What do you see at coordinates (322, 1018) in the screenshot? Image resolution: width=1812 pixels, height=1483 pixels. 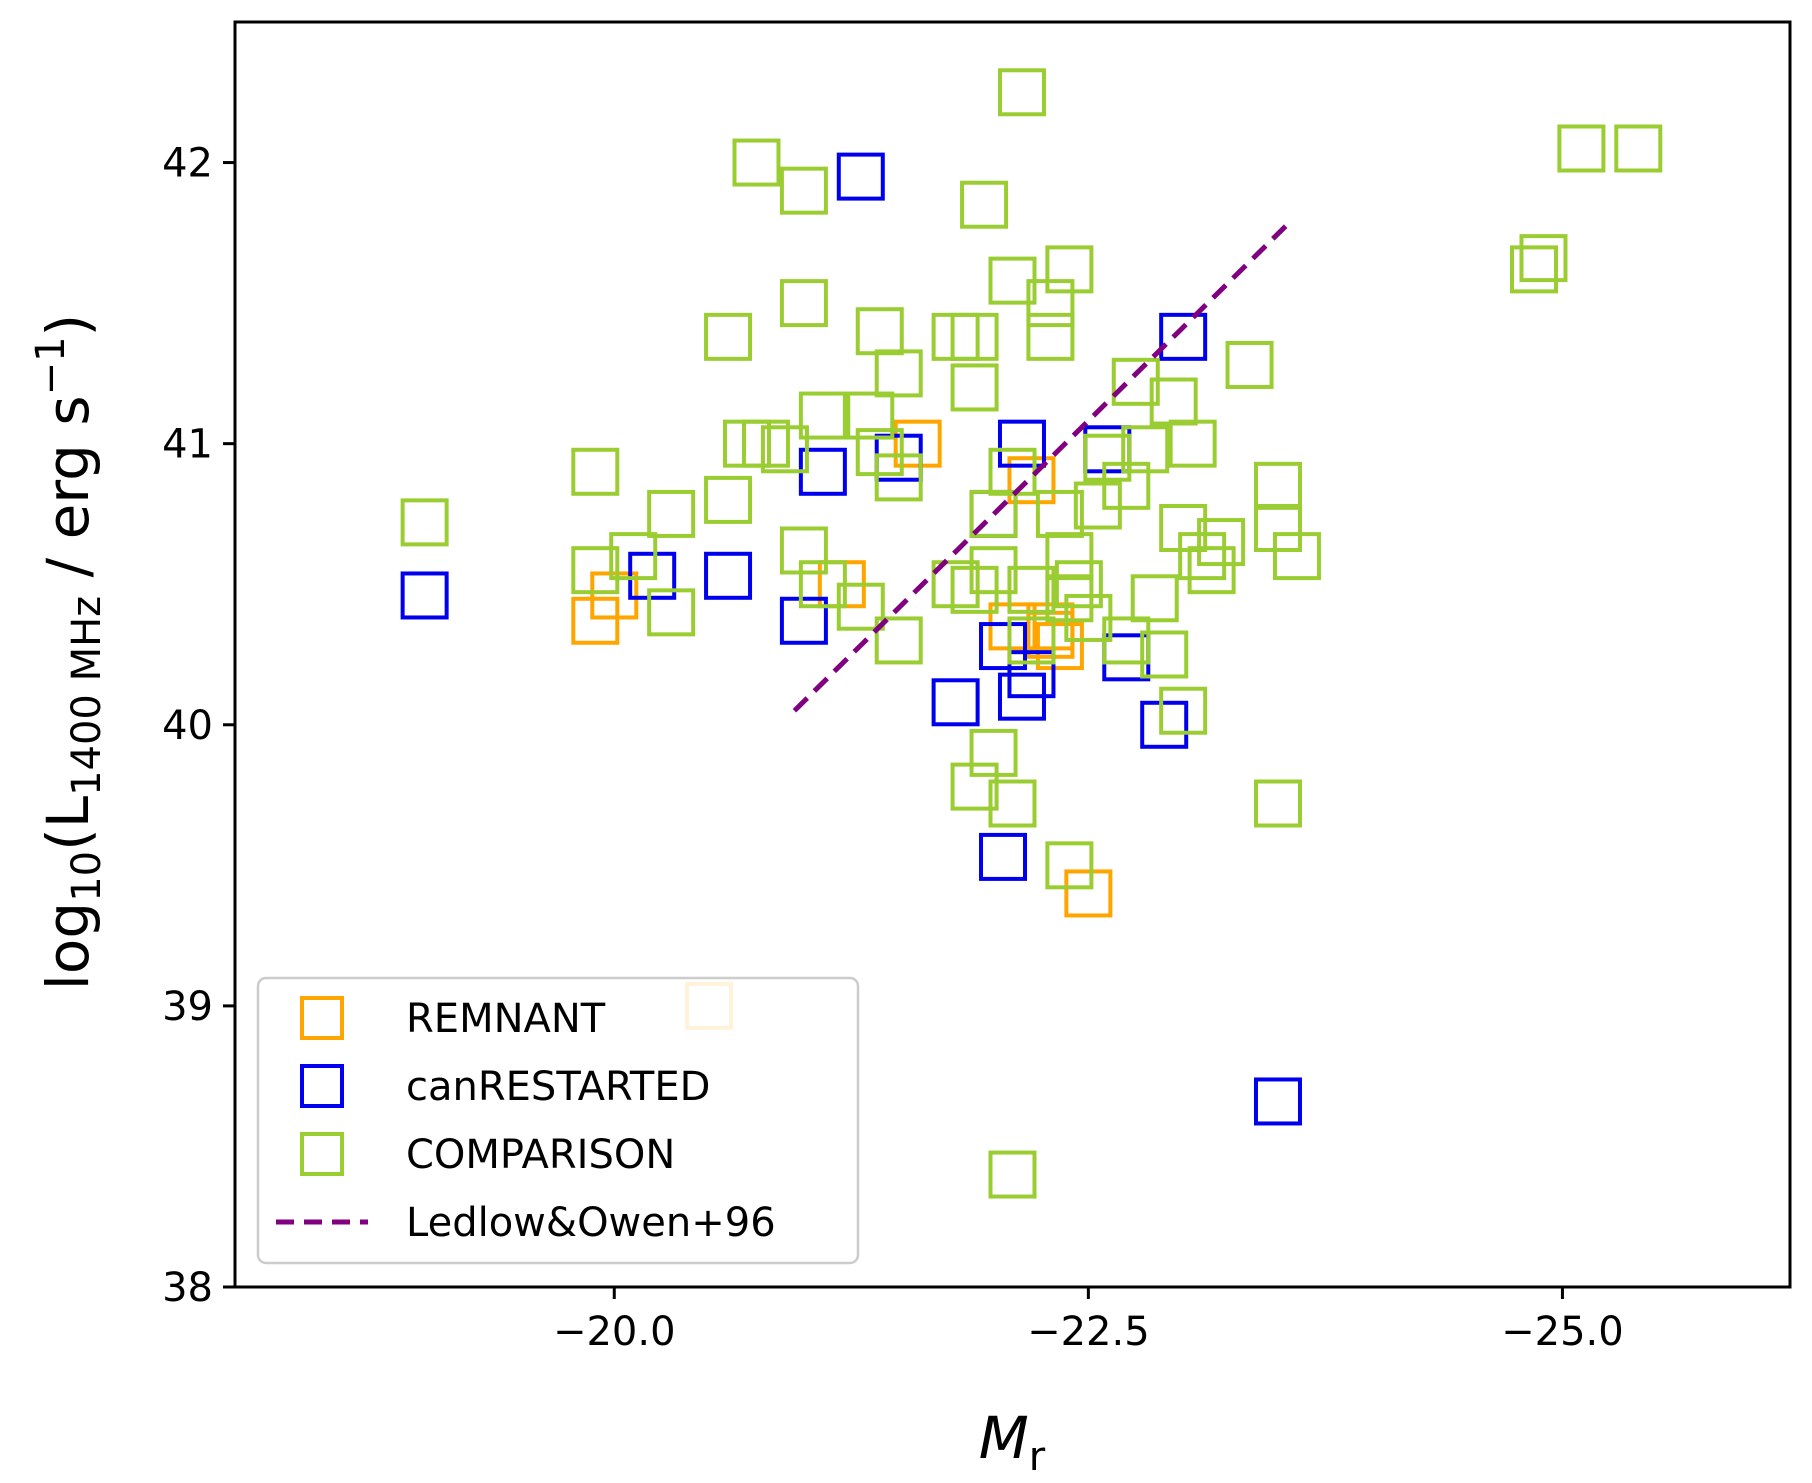 I see `legend-marker-remnant` at bounding box center [322, 1018].